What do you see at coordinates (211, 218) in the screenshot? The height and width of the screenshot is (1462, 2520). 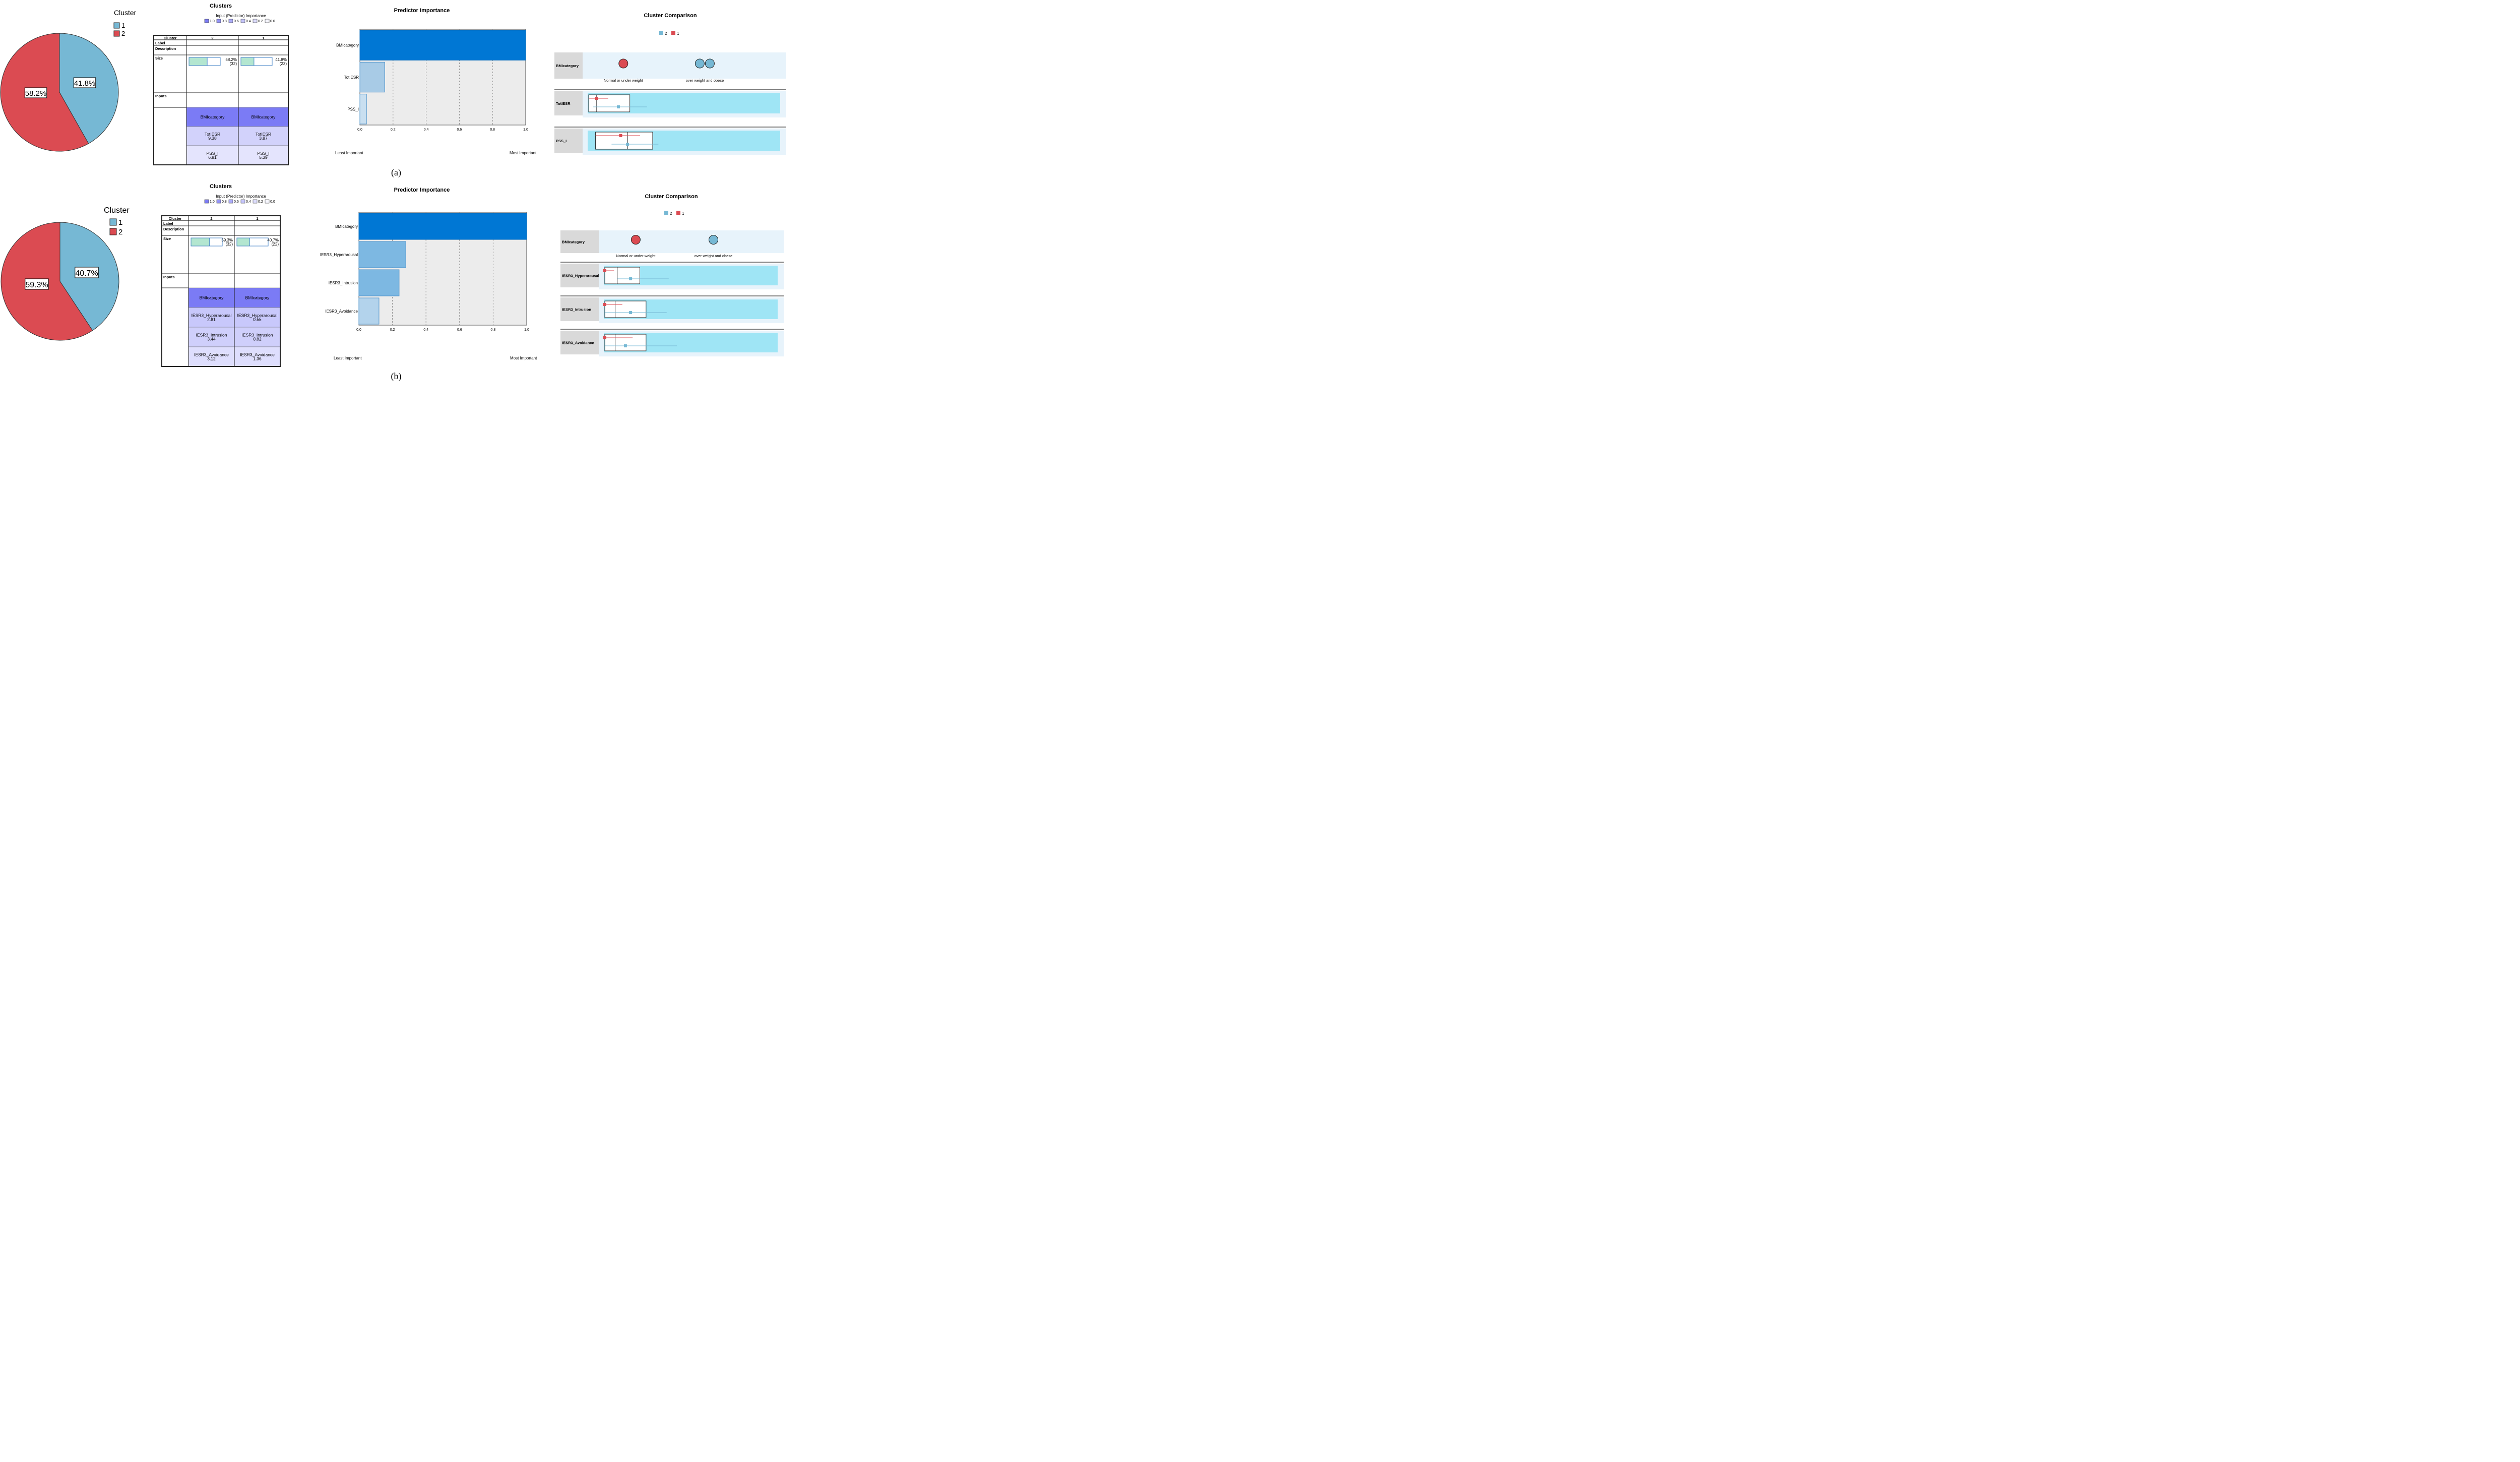 I see `header-col: 2` at bounding box center [211, 218].